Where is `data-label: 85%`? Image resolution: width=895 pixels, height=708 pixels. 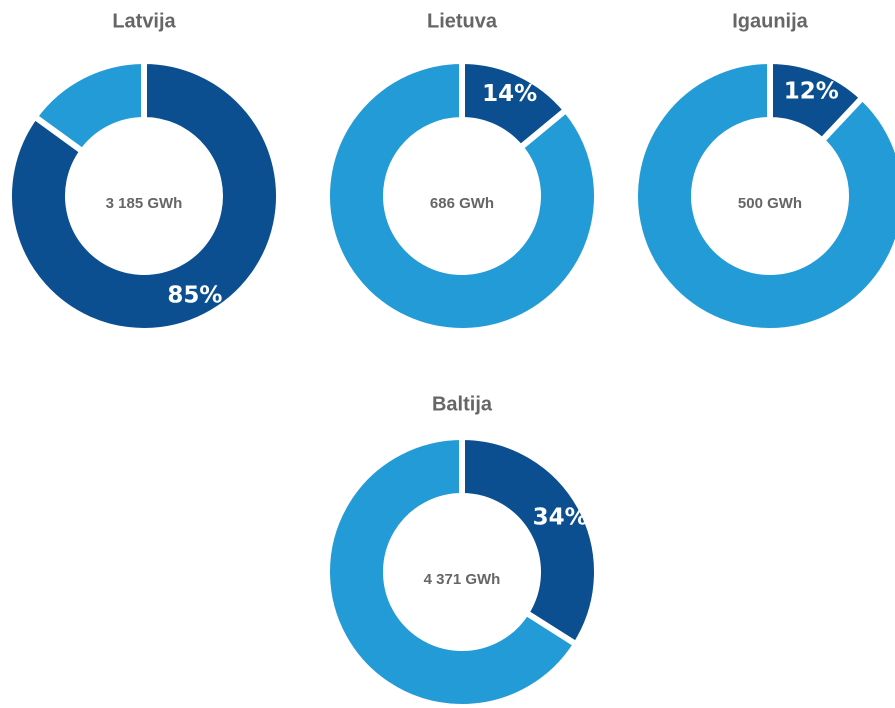
data-label: 85% is located at coordinates (194, 295).